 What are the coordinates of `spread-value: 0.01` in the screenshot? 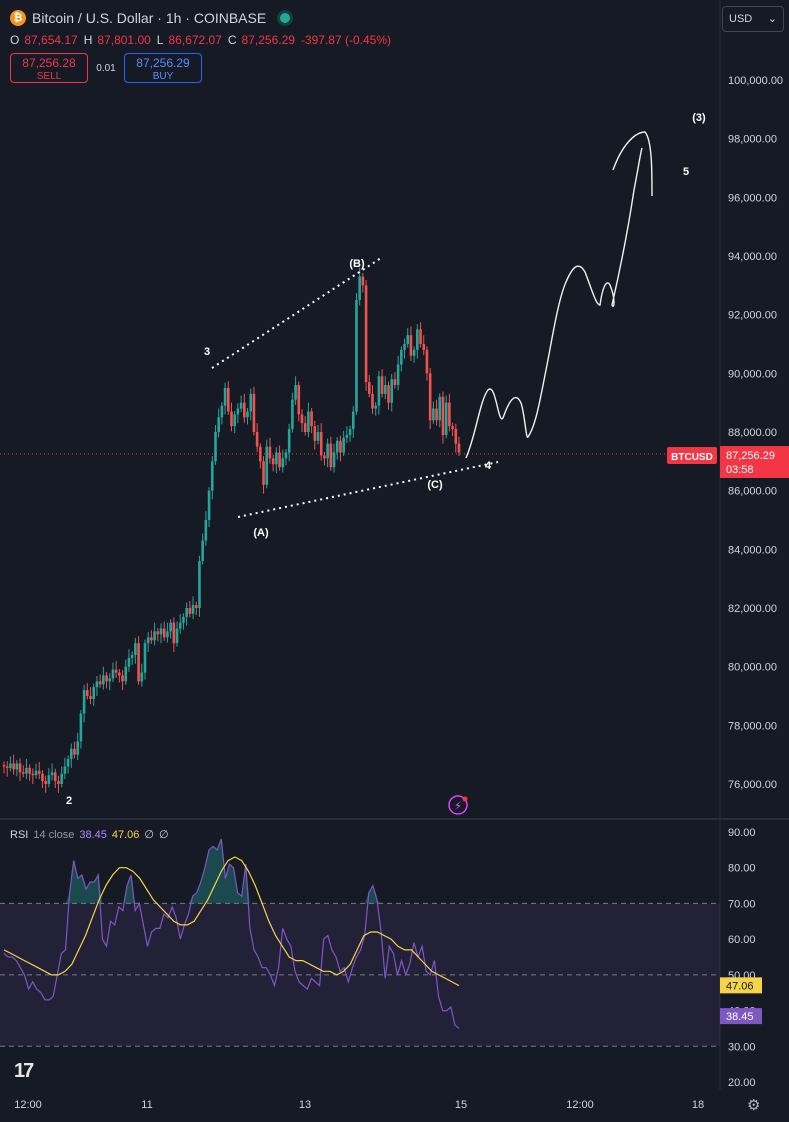 It's located at (106, 68).